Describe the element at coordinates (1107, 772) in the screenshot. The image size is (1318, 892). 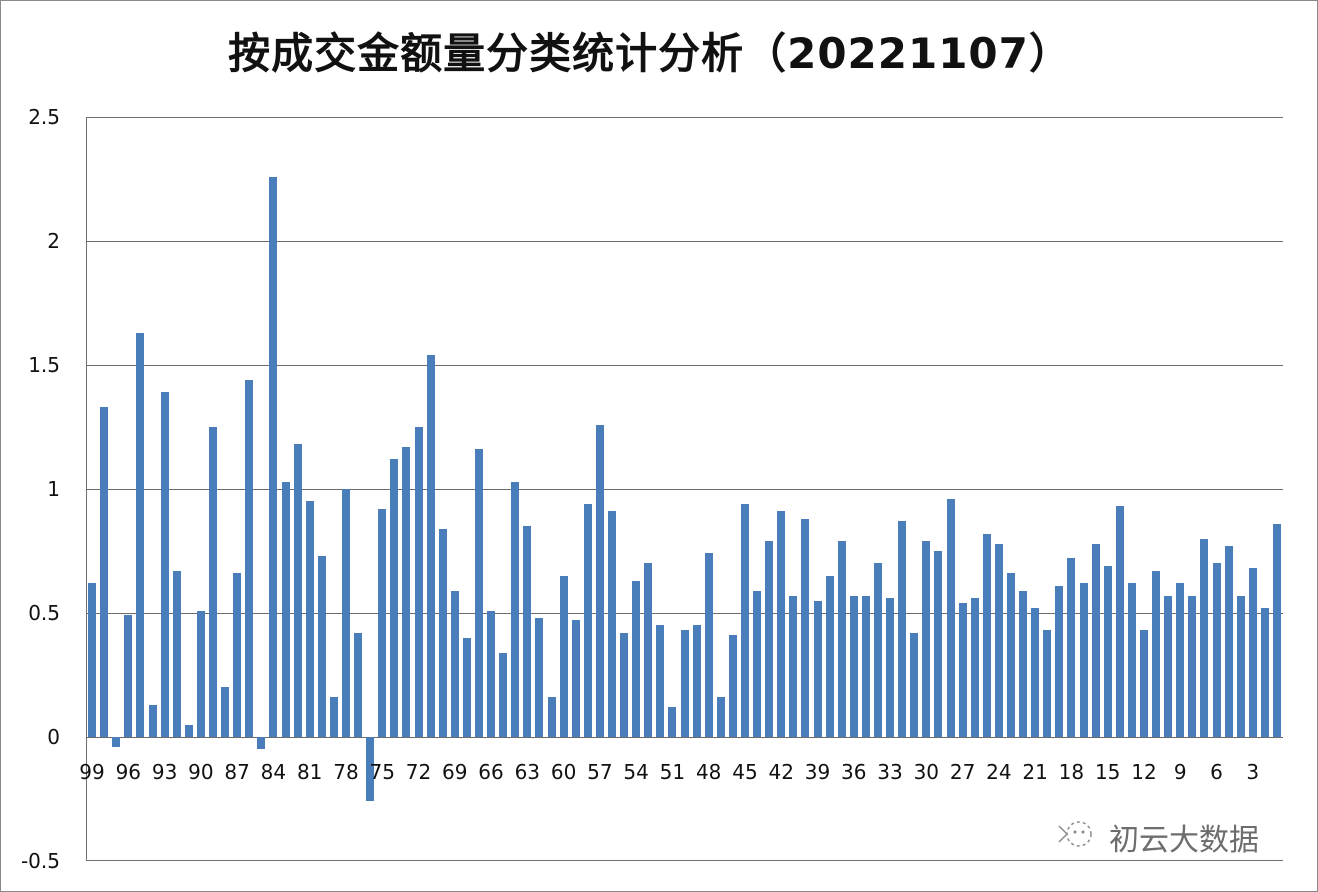
I see `x-tick-label: 15` at that location.